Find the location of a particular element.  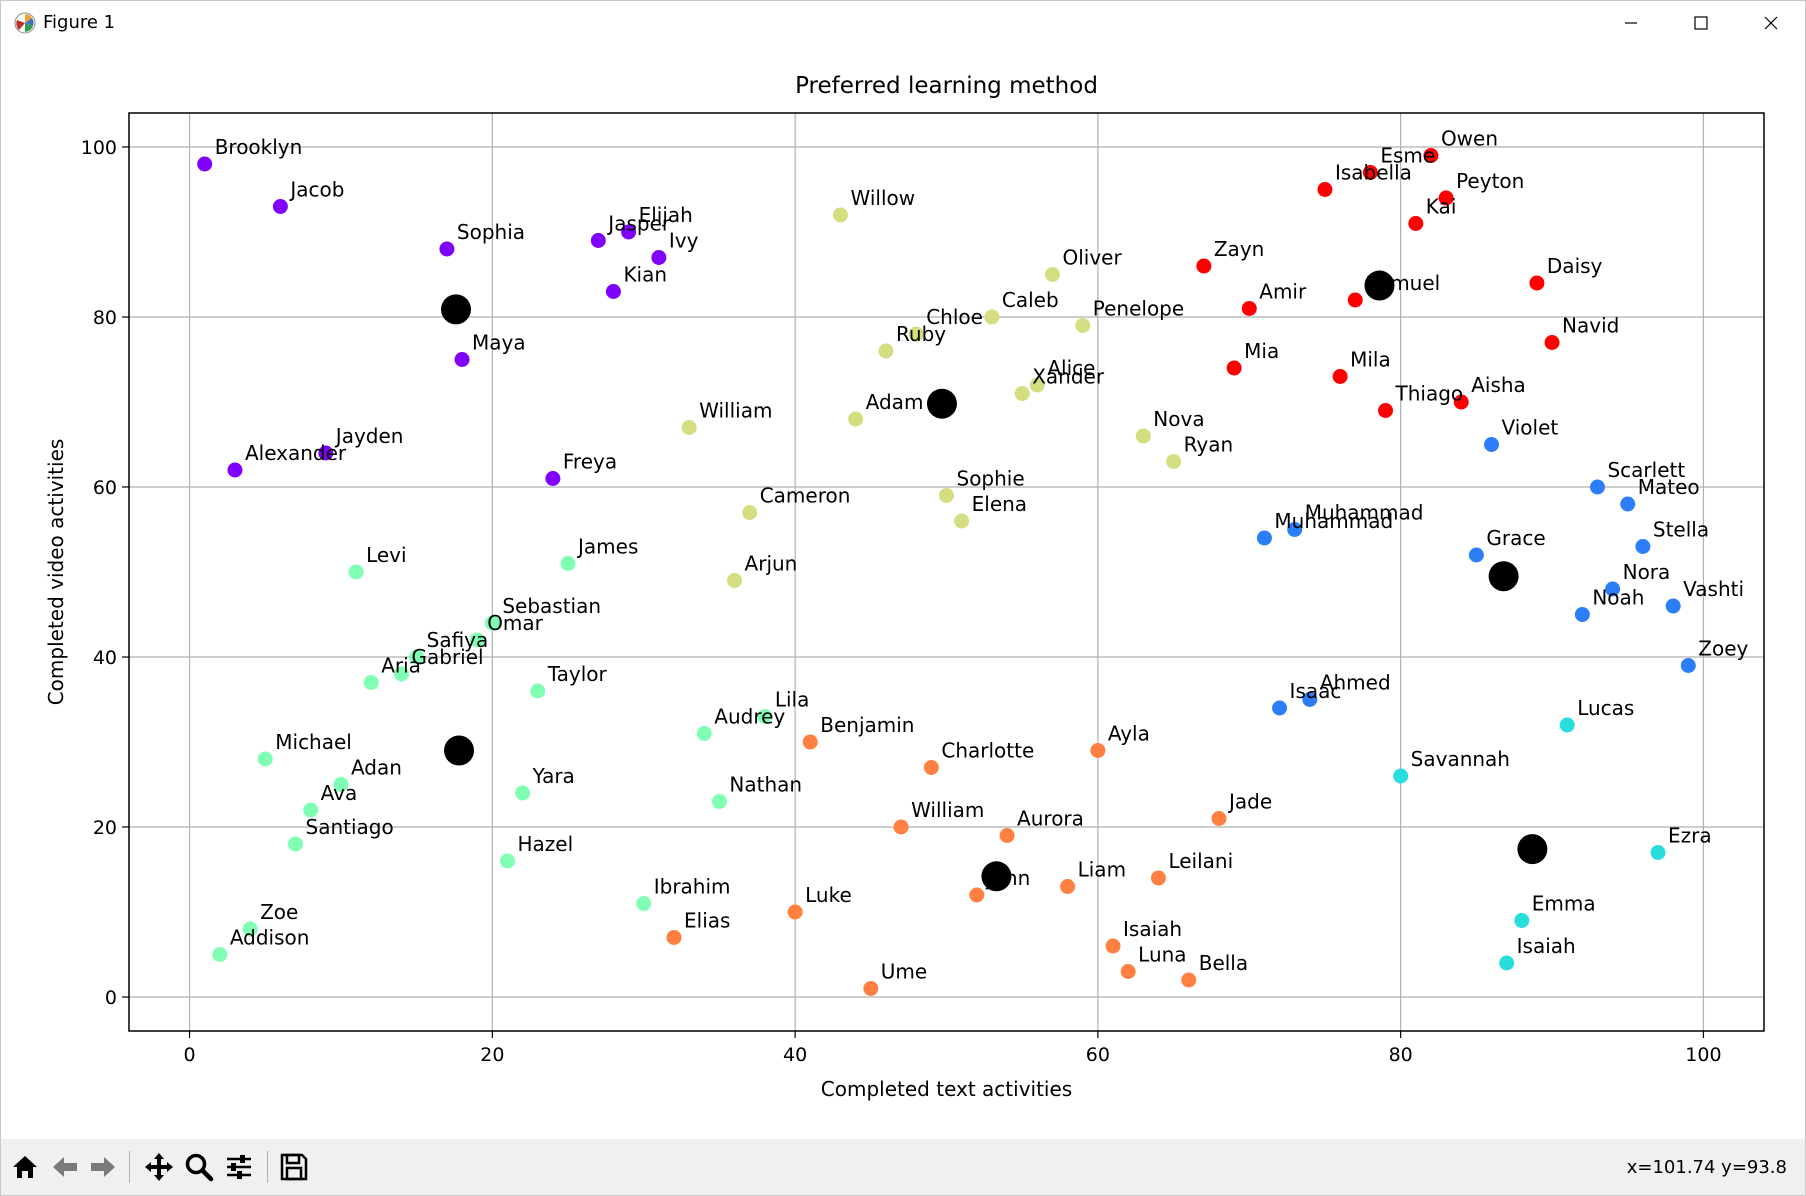

point-label: Penelope is located at coordinates (1138, 309).